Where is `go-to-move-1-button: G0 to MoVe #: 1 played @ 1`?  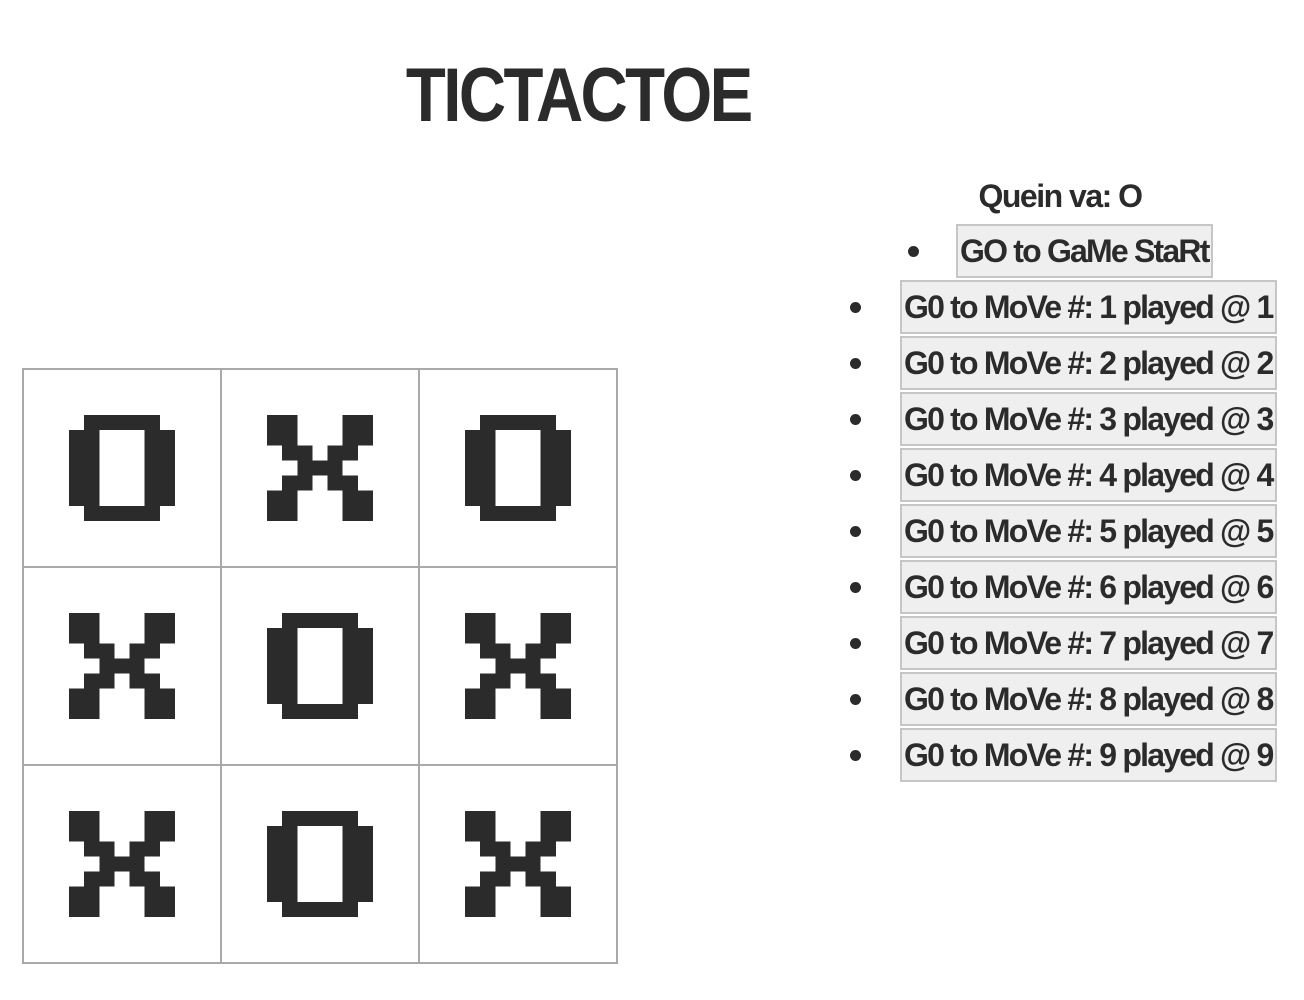
go-to-move-1-button: G0 to MoVe #: 1 played @ 1 is located at coordinates (1088, 307).